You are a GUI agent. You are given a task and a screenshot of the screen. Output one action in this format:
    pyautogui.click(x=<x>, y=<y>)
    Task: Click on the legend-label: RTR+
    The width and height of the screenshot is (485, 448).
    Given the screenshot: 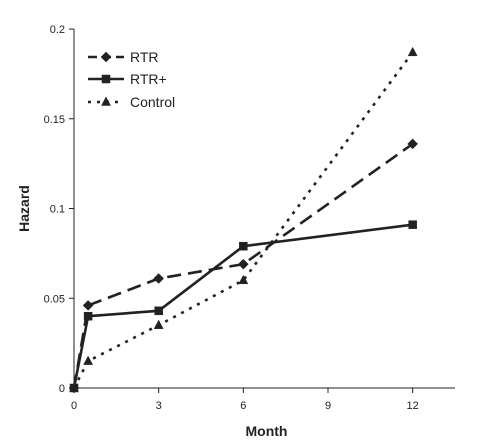 What is the action you would take?
    pyautogui.click(x=148, y=79)
    